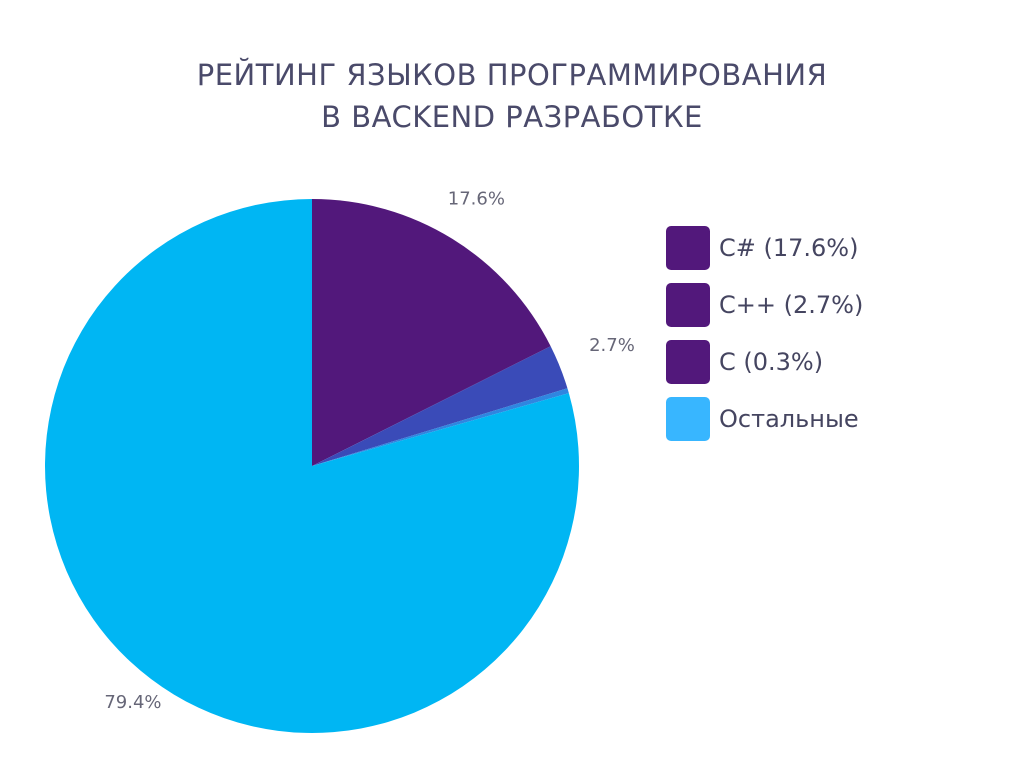 The width and height of the screenshot is (1024, 768). I want to click on legend-item-c: C (0.3%), so click(764, 362).